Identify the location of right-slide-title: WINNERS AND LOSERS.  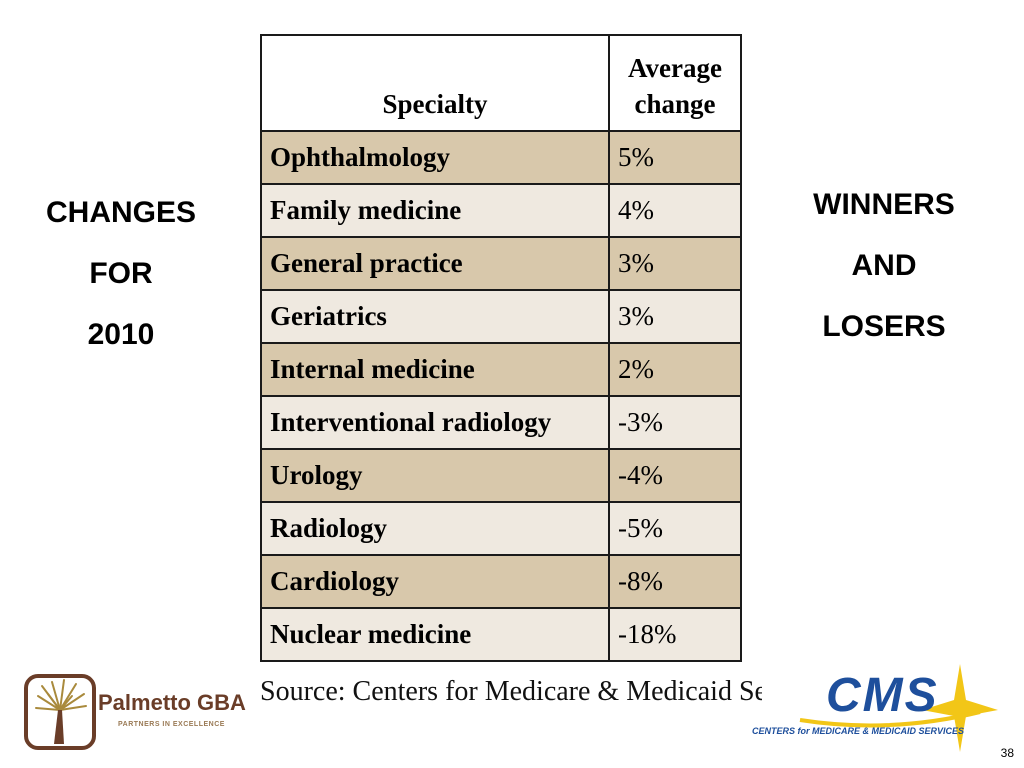
(884, 265).